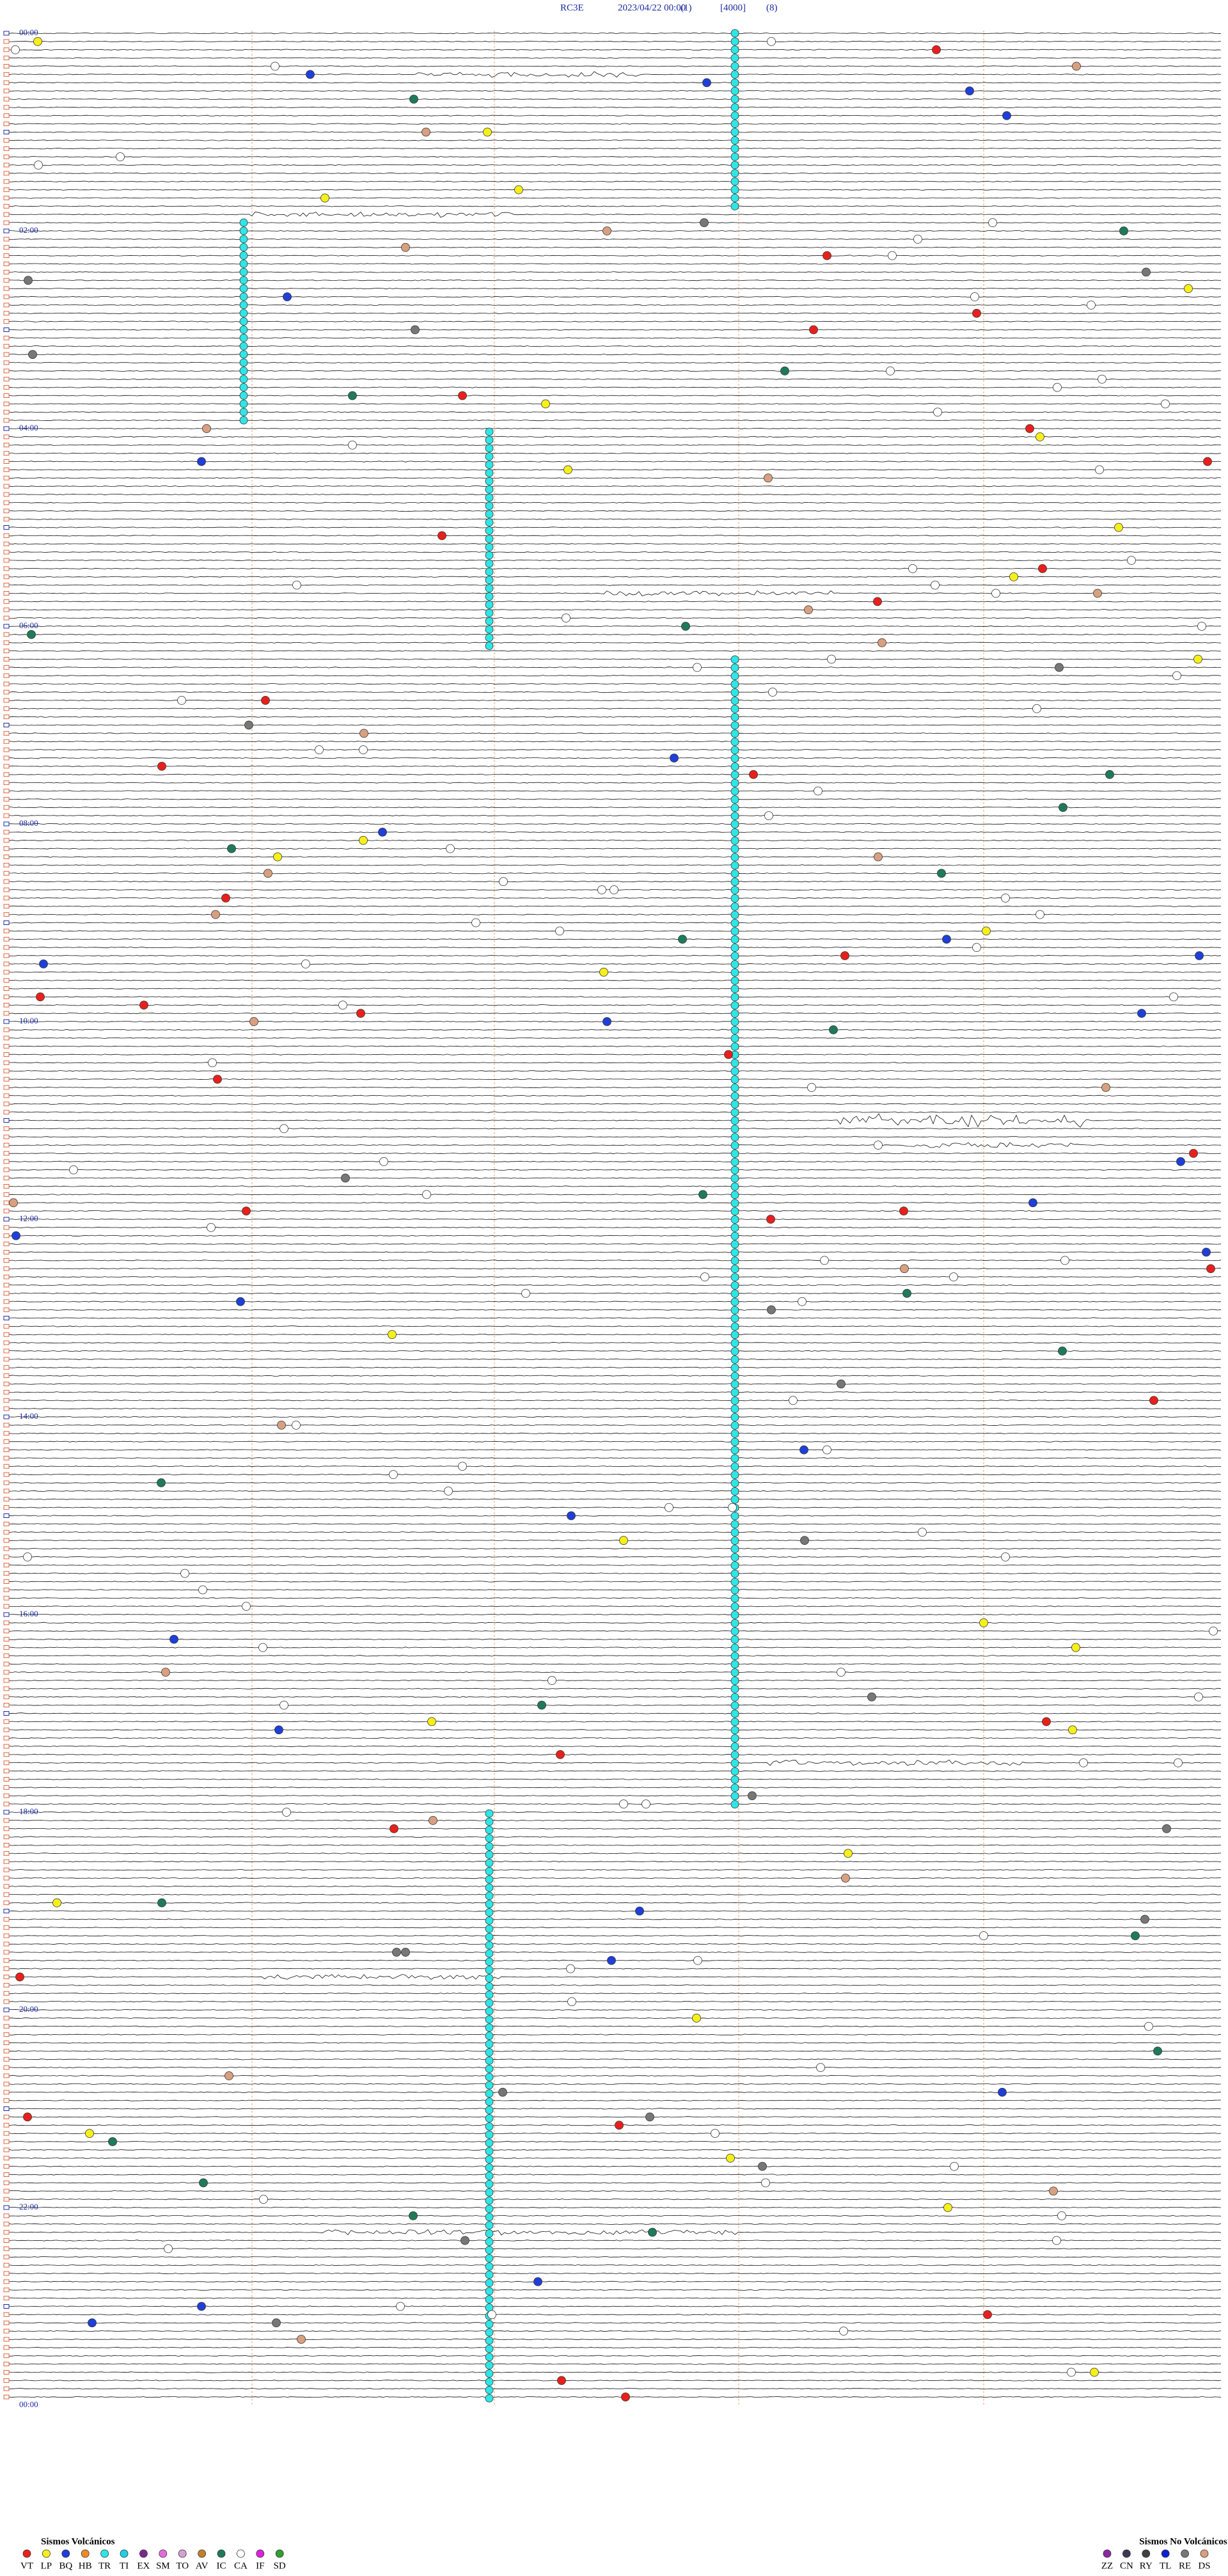  I want to click on legend-title: Sismos No Volcánicos, so click(1183, 2541).